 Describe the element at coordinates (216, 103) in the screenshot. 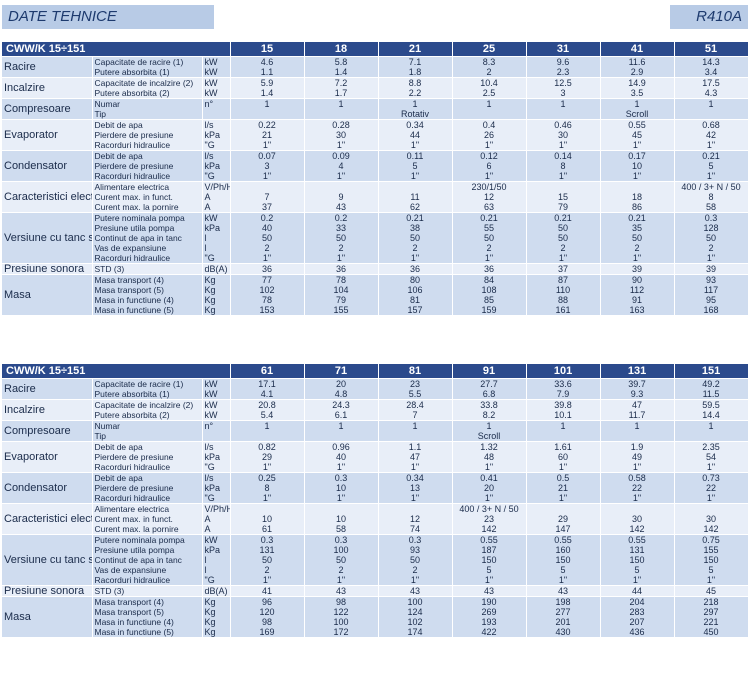

I see `unit-label: n°` at that location.